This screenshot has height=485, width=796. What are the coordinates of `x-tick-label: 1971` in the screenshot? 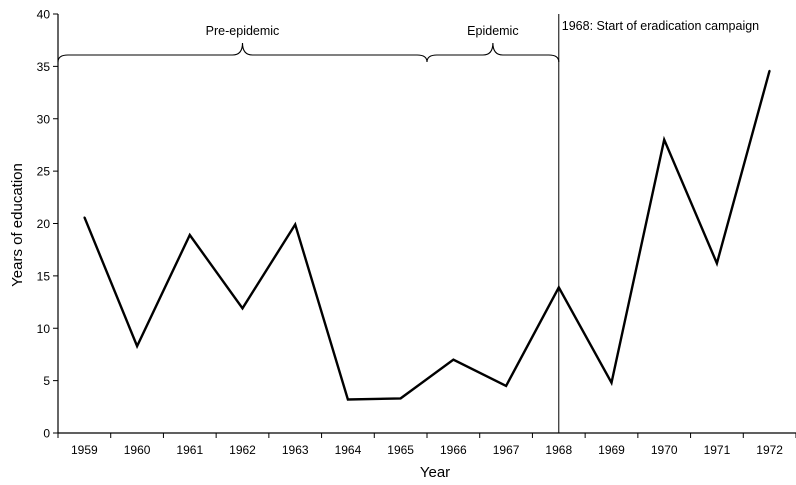 It's located at (717, 450).